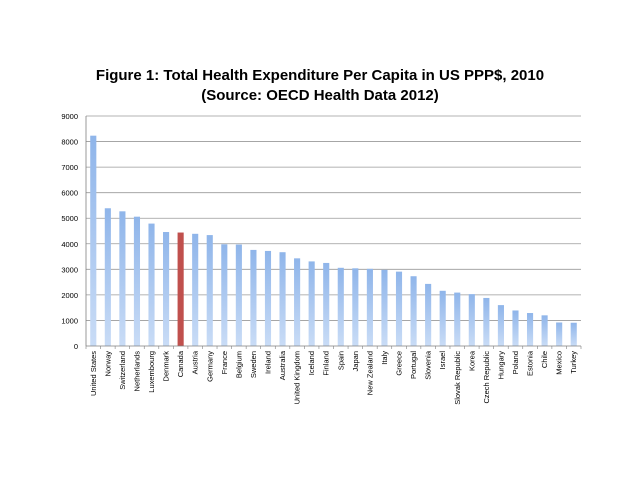  I want to click on x-tick-label: Chile, so click(544, 359).